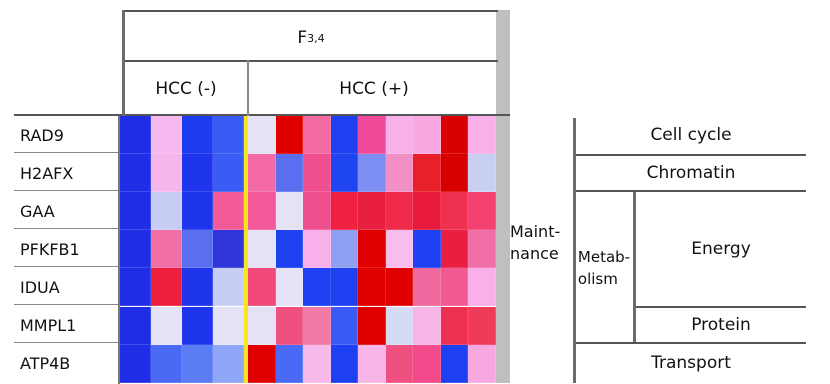  What do you see at coordinates (311, 61) in the screenshot?
I see `header-mid-rule` at bounding box center [311, 61].